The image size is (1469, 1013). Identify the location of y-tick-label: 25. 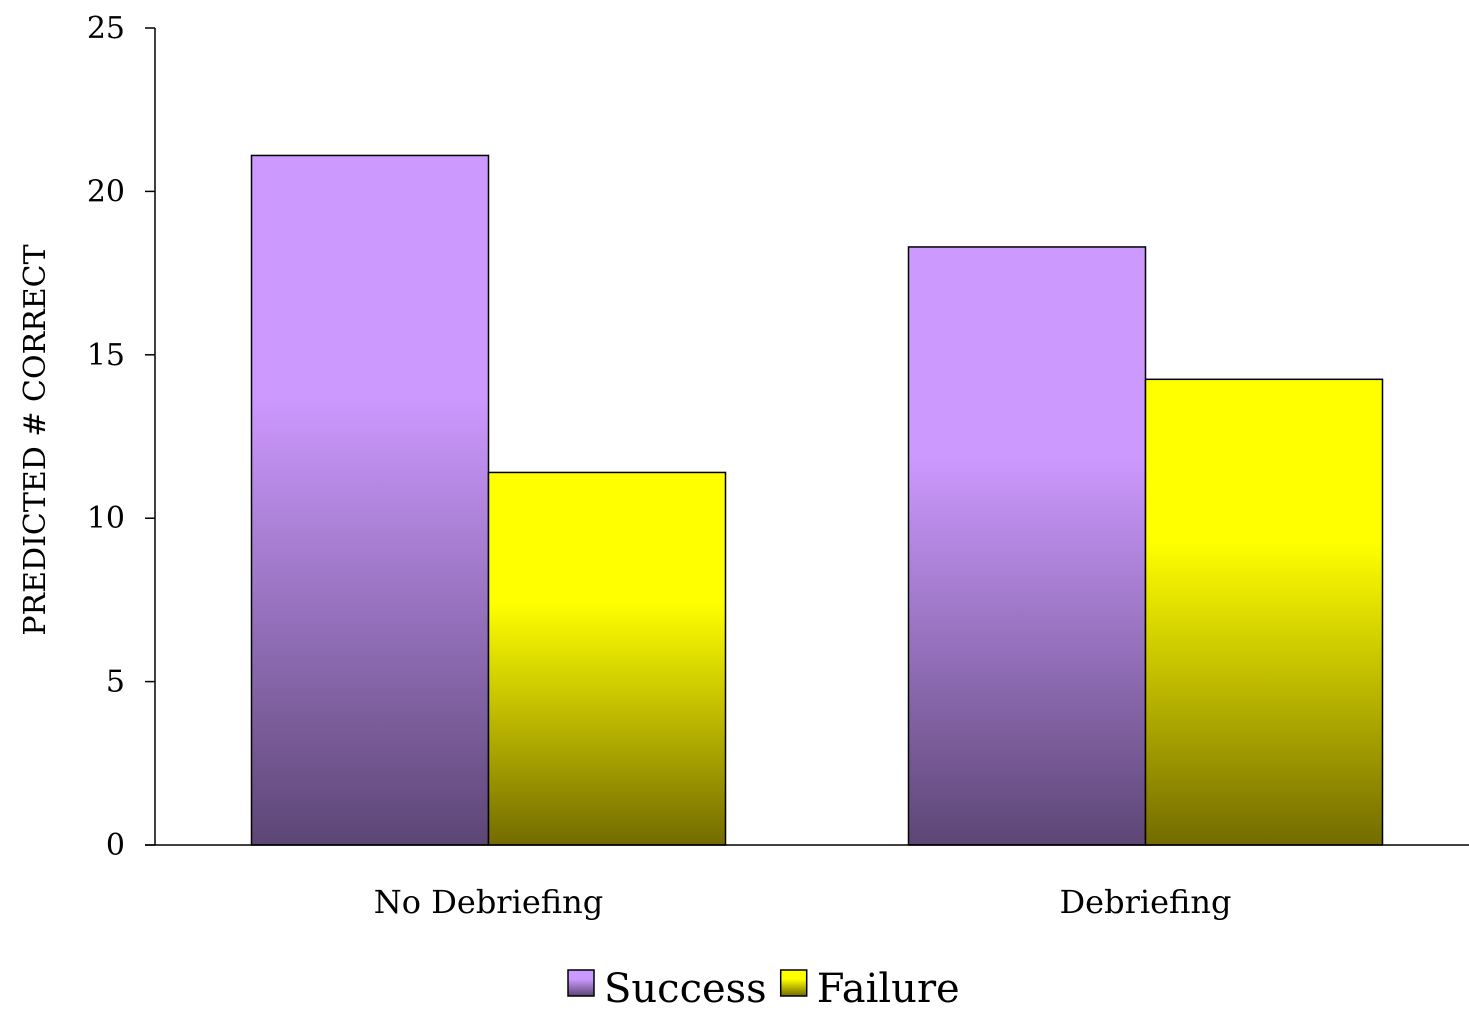
(106, 28).